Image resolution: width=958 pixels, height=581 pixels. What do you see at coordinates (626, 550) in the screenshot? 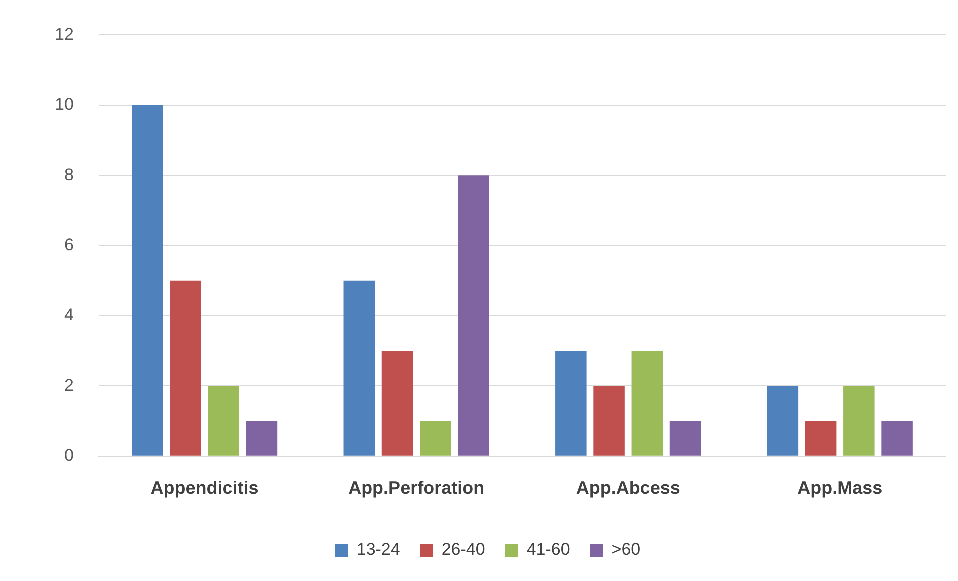
I see `legend-label: >60` at bounding box center [626, 550].